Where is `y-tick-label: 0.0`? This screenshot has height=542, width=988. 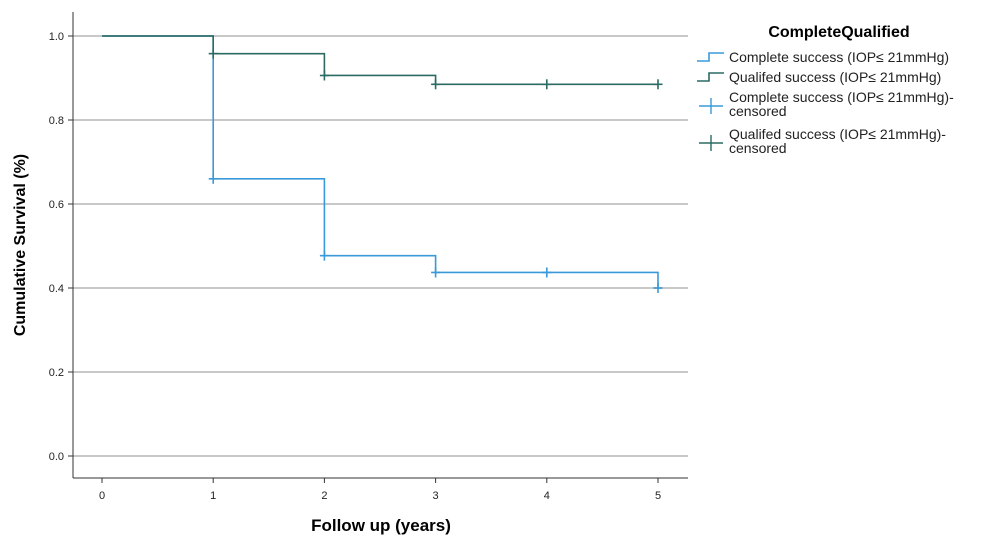 y-tick-label: 0.0 is located at coordinates (56, 457).